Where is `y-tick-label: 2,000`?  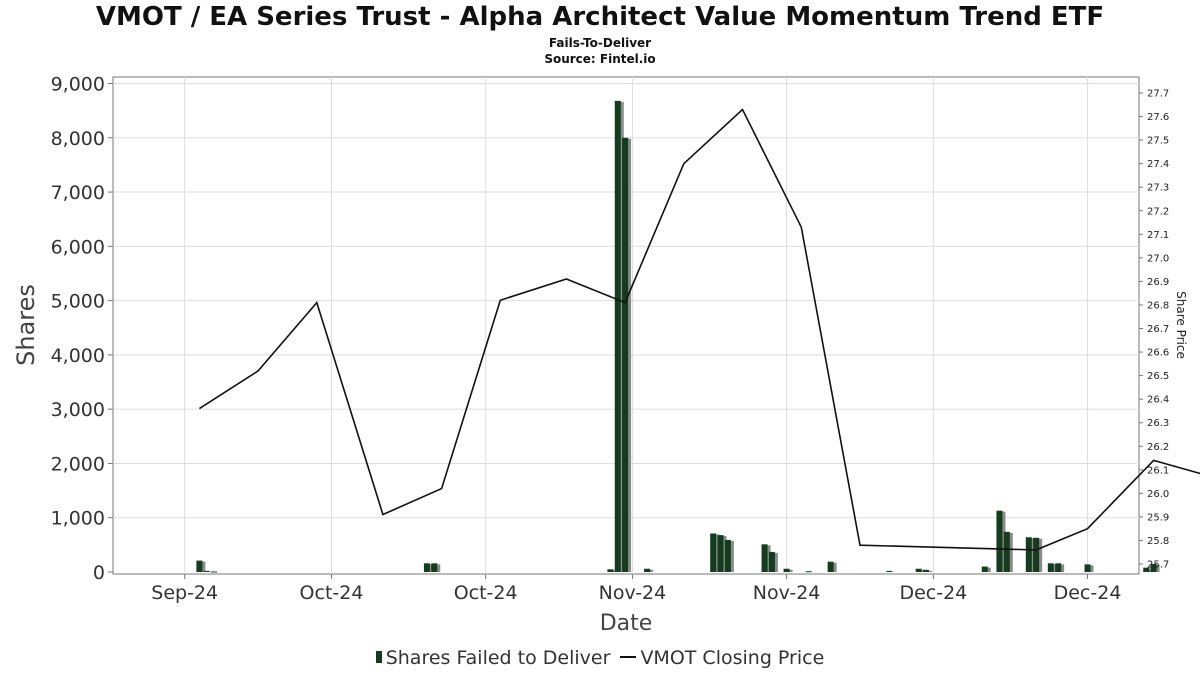
y-tick-label: 2,000 is located at coordinates (78, 464).